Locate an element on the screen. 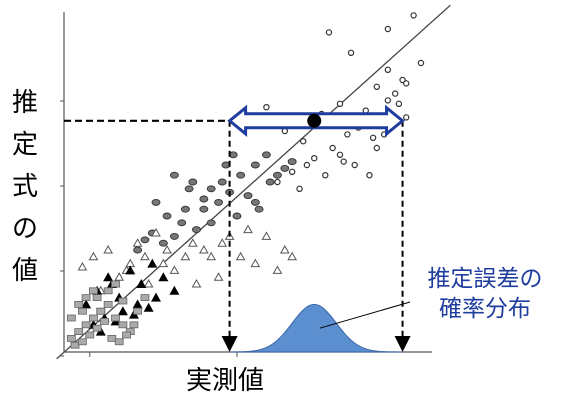 The height and width of the screenshot is (397, 561). annotation-leader-line is located at coordinates (365, 315).